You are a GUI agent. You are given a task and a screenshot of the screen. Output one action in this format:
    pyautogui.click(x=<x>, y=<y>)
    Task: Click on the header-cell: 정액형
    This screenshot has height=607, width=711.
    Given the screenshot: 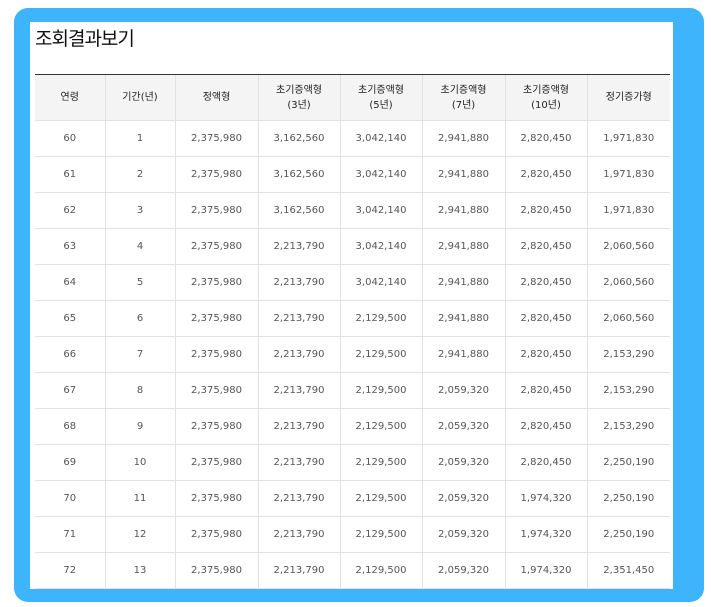 What is the action you would take?
    pyautogui.click(x=216, y=97)
    